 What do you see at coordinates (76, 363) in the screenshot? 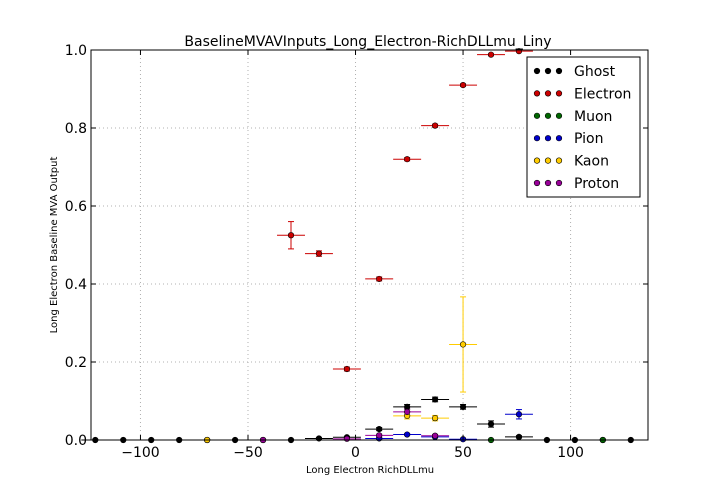
I see `y-tick-label: 0.2` at bounding box center [76, 363].